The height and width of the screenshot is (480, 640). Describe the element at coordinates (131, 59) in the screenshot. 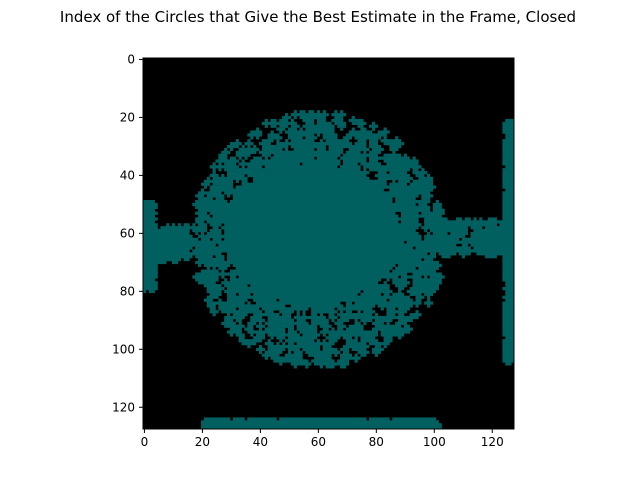

I see `y-tick-label: 0` at that location.